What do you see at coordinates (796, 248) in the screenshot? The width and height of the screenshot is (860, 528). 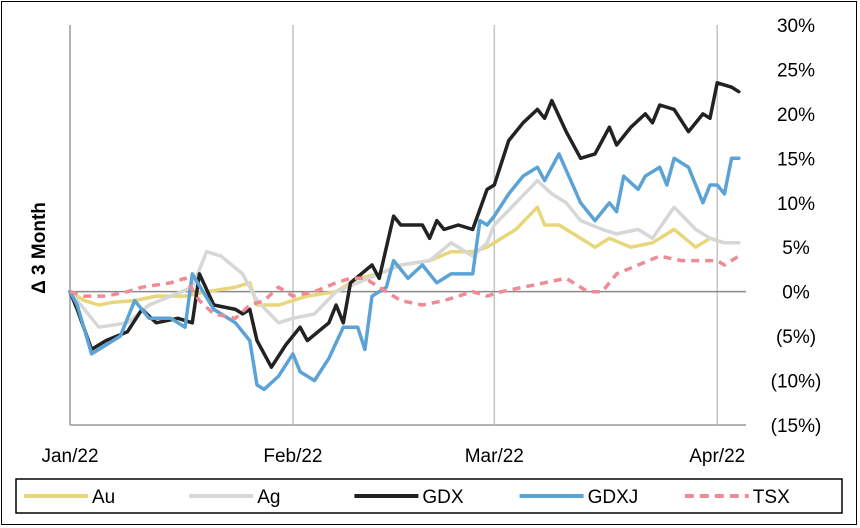 I see `y-tick-label: 5%` at bounding box center [796, 248].